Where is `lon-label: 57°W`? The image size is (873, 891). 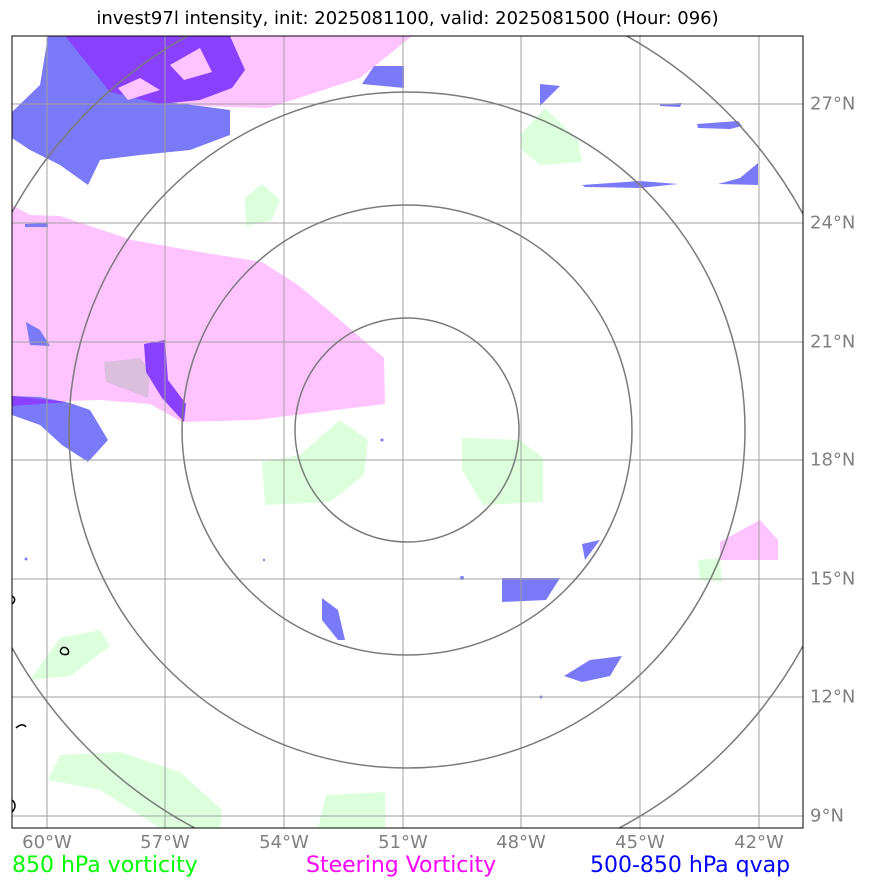 lon-label: 57°W is located at coordinates (165, 842).